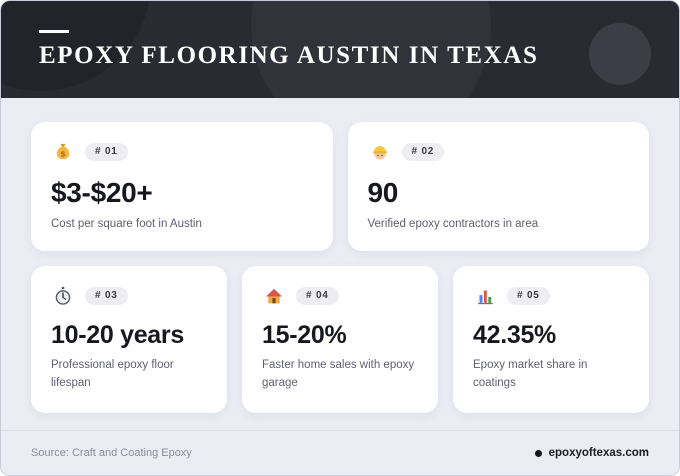  What do you see at coordinates (289, 55) in the screenshot?
I see `page-title: EPOXY FLOORING AUSTIN IN TEXAS` at bounding box center [289, 55].